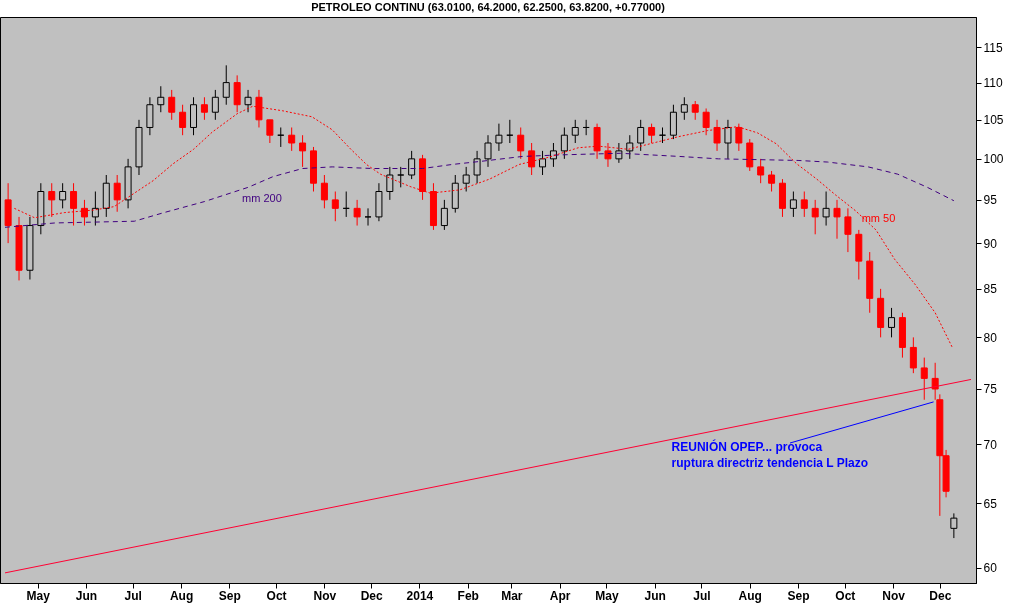 Image resolution: width=1024 pixels, height=608 pixels. What do you see at coordinates (990, 503) in the screenshot?
I see `y-tick-label: 65` at bounding box center [990, 503].